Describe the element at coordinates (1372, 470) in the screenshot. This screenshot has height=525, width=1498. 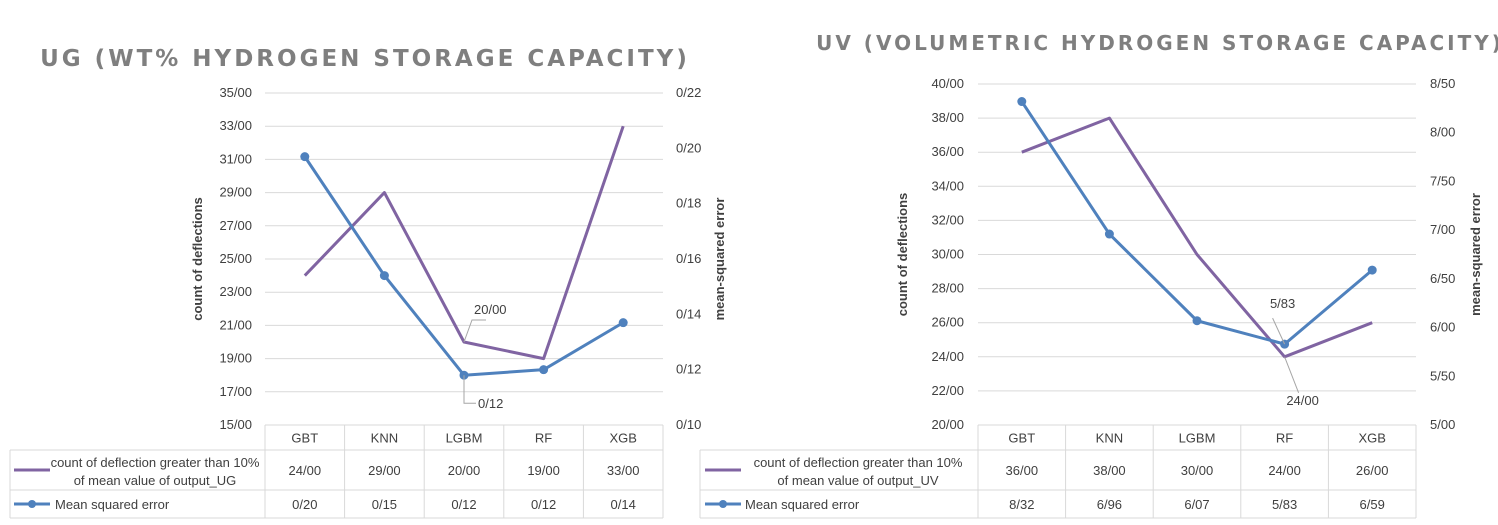
I see `table-cell-value: 26/00` at that location.